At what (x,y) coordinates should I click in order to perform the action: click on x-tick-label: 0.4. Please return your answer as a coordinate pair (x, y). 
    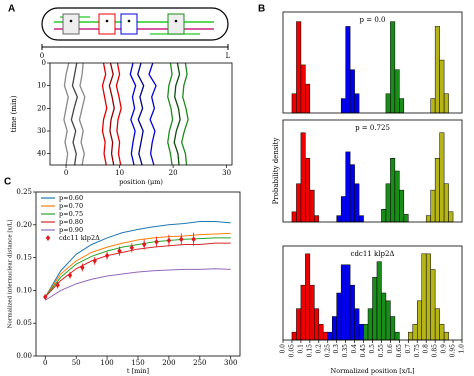
    Looking at the image, I should click on (354, 349).